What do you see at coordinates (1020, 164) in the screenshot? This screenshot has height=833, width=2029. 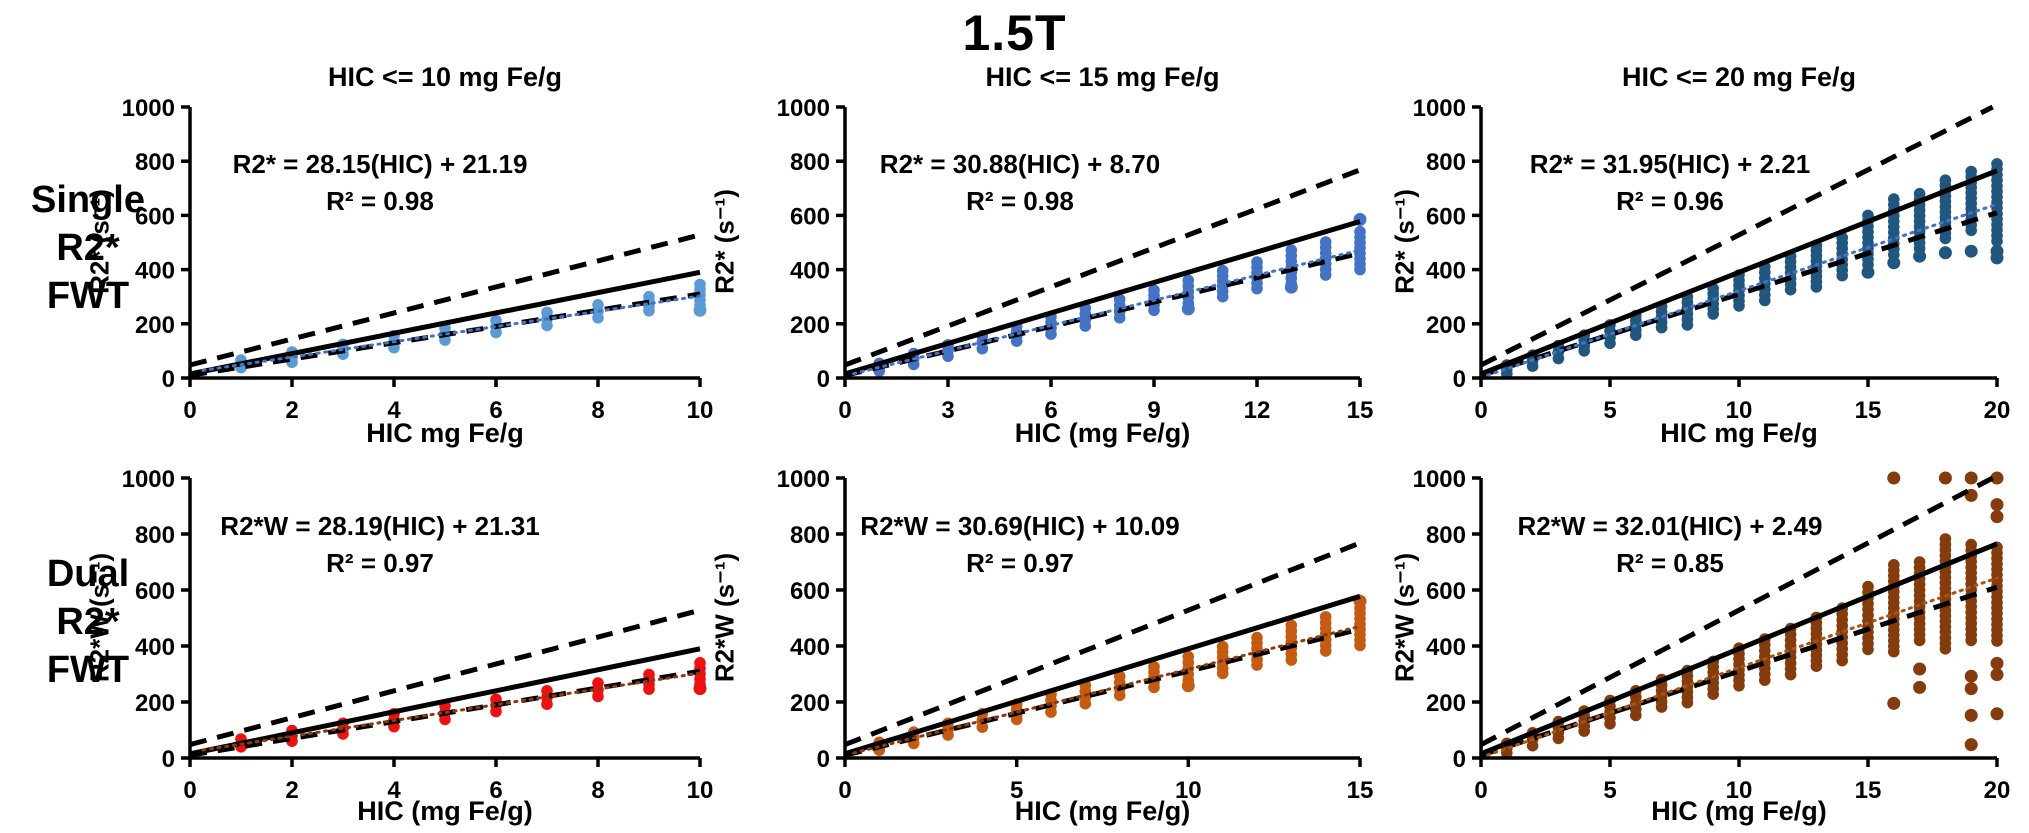 I see `equation-text: R2* = 30.88(HIC) + 8.70` at bounding box center [1020, 164].